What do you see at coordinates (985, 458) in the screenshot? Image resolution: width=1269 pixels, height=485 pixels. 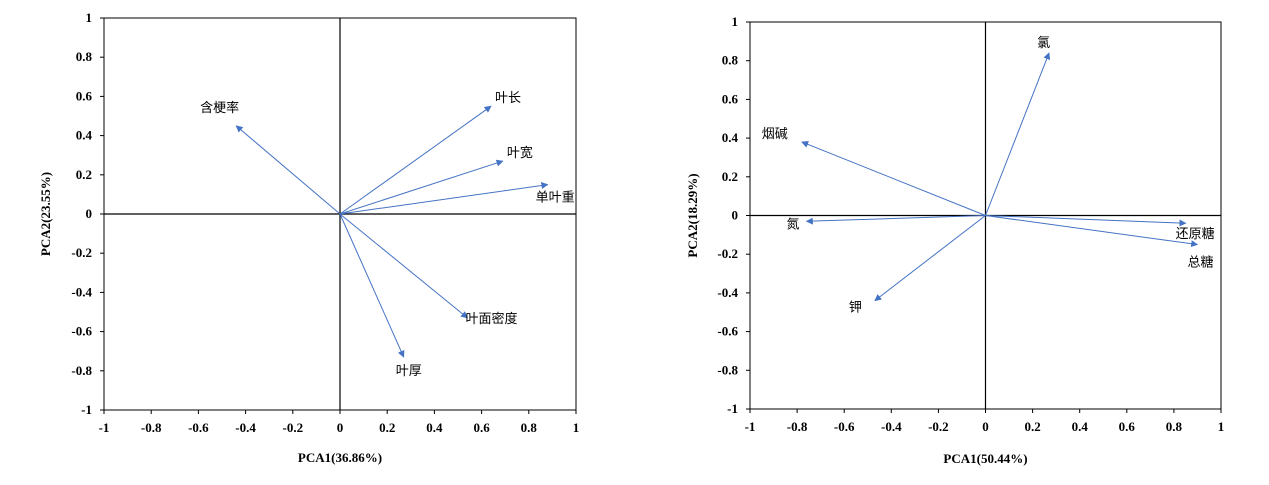 I see `x-axis-title: PCA1(50.44%)` at bounding box center [985, 458].